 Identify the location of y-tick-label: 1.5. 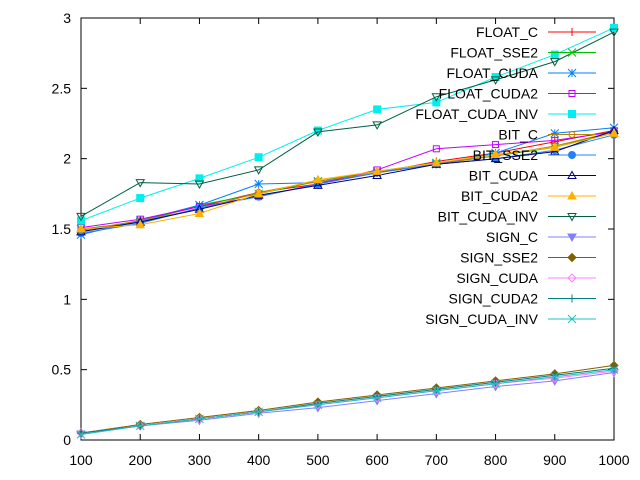
(62, 229).